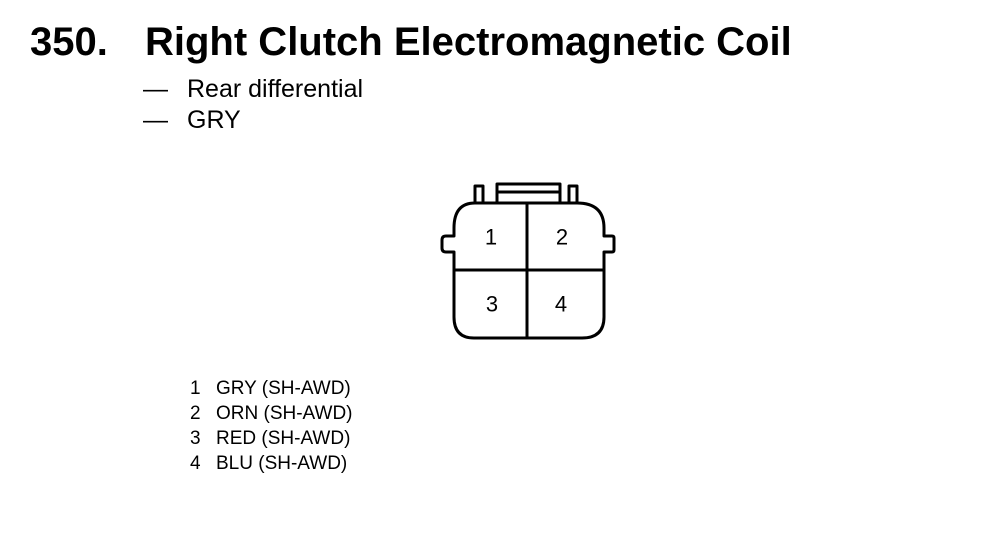 The height and width of the screenshot is (548, 992). What do you see at coordinates (69, 42) in the screenshot?
I see `component-number: 350.` at bounding box center [69, 42].